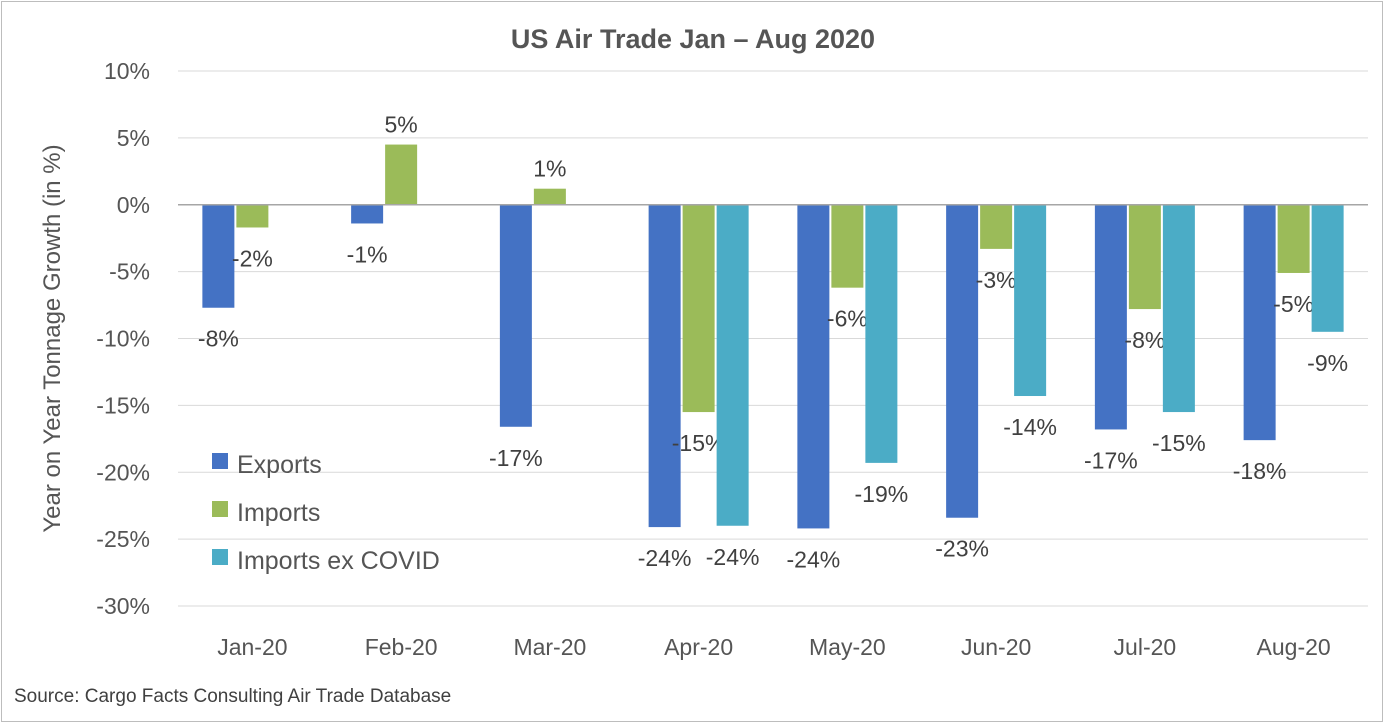 The image size is (1386, 725). I want to click on legend-label: Exports, so click(279, 465).